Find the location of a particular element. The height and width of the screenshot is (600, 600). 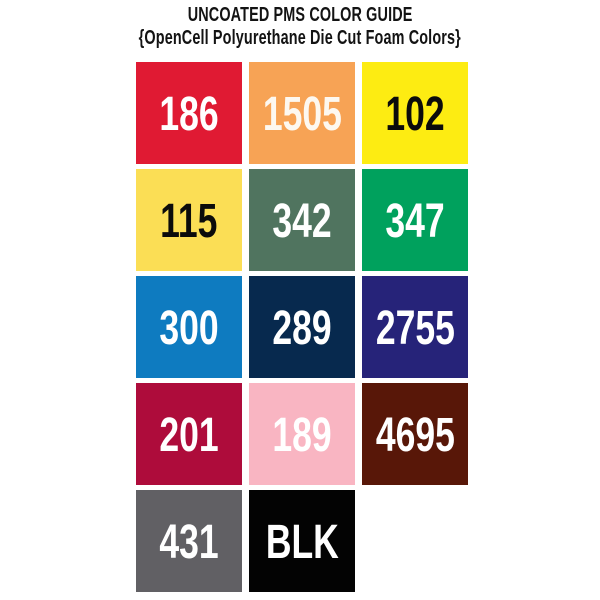

swatch-code-label: 115 is located at coordinates (189, 221).